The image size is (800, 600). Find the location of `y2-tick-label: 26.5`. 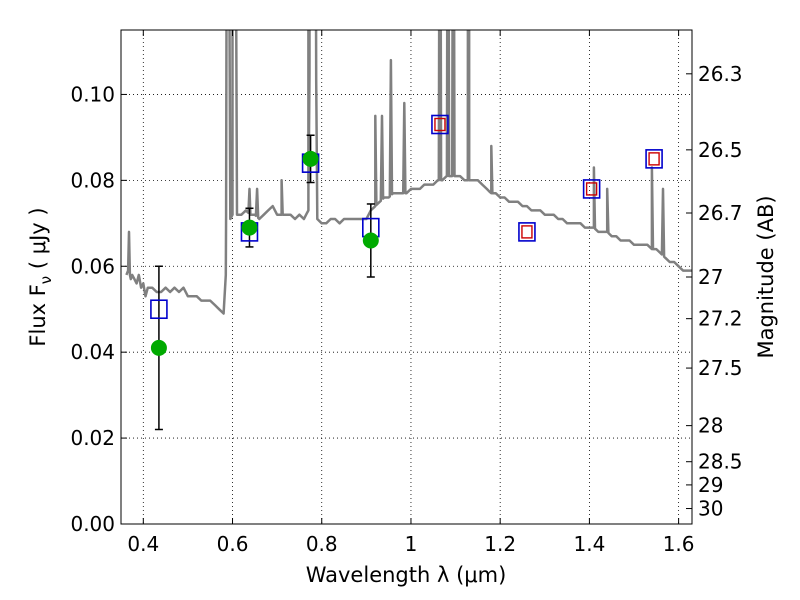

y2-tick-label: 26.5 is located at coordinates (720, 150).